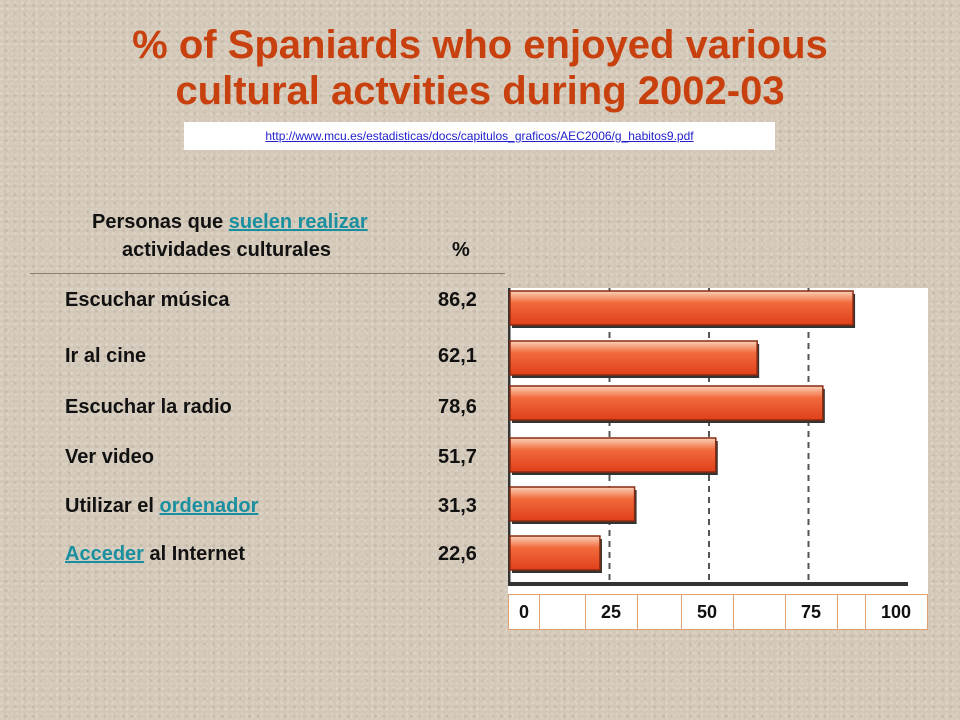 This screenshot has width=960, height=720. Describe the element at coordinates (457, 300) in the screenshot. I see `row-value-musica: 86,2` at that location.